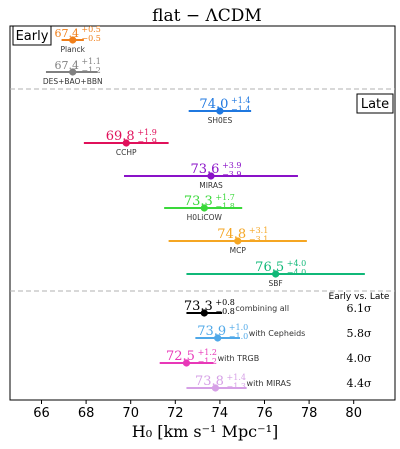 The height and width of the screenshot is (449, 400). I want to click on upper-error-label: +1.2, so click(207, 352).